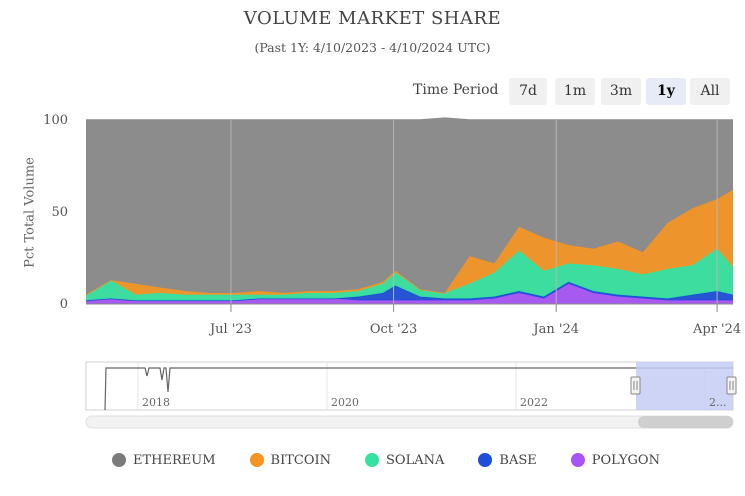  I want to click on x-tick-label: Oct '23, so click(393, 329).